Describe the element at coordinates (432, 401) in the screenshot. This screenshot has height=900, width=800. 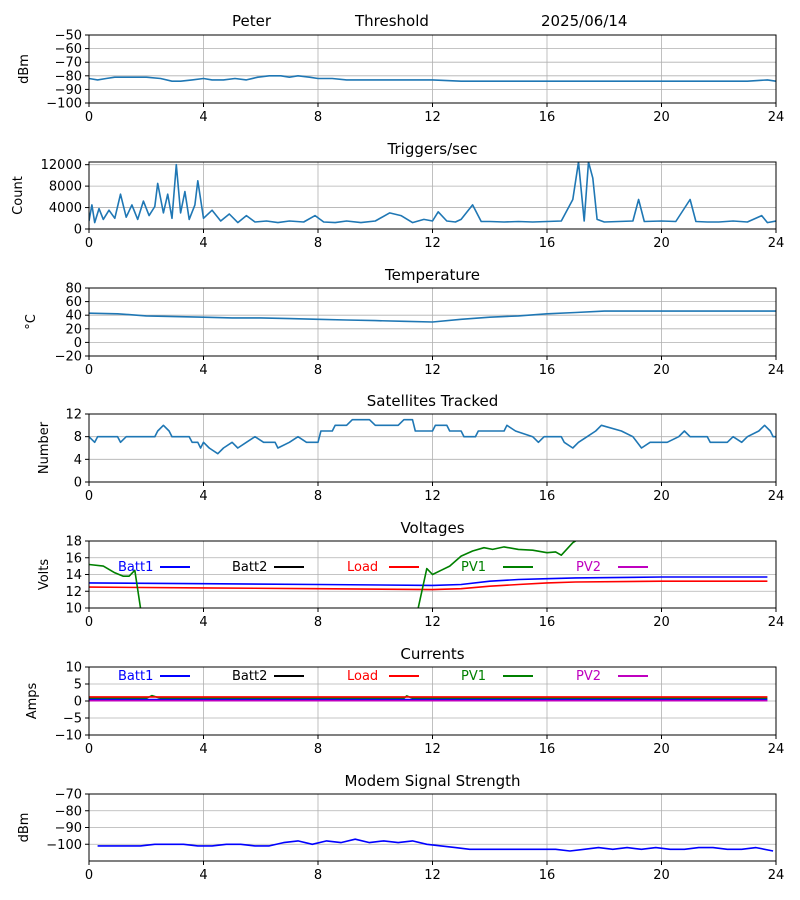
I see `chart-title: Satellites Tracked` at that location.